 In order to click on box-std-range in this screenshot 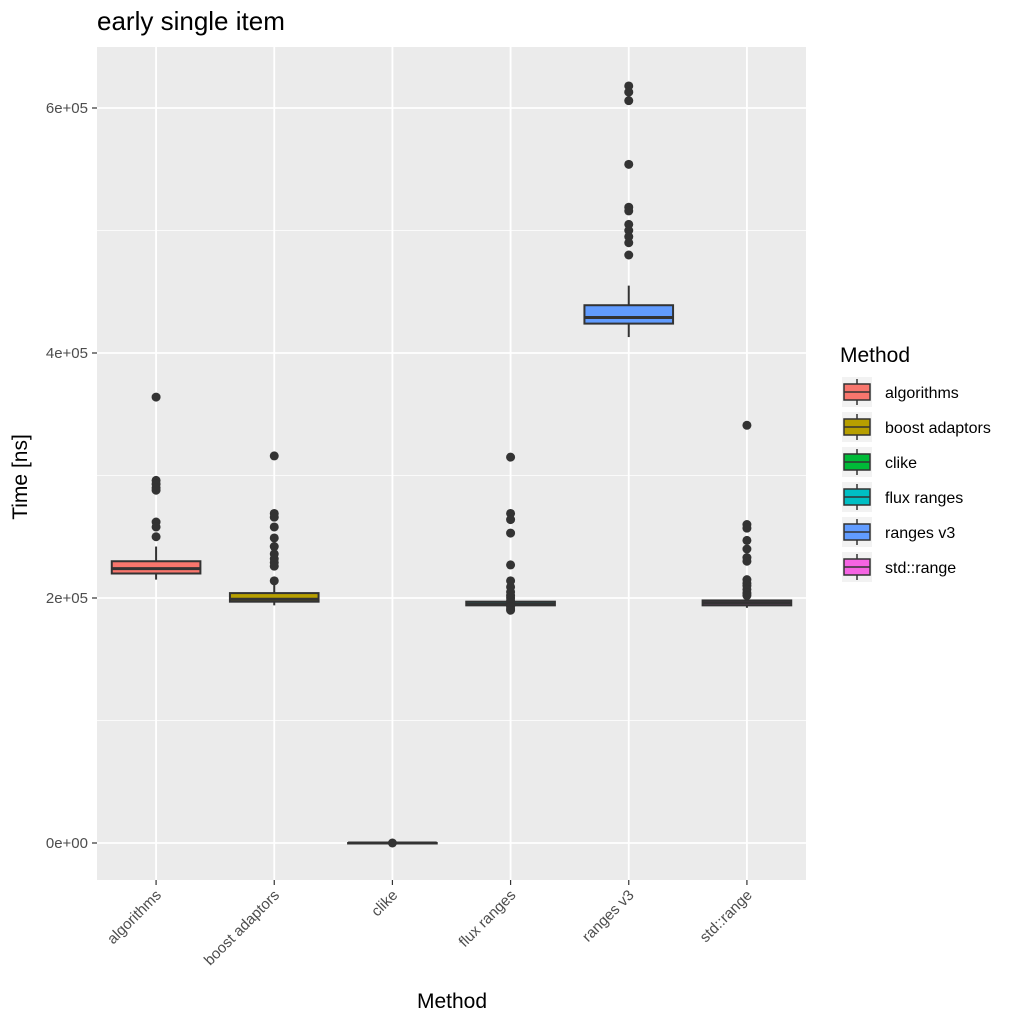, I will do `click(747, 514)`.